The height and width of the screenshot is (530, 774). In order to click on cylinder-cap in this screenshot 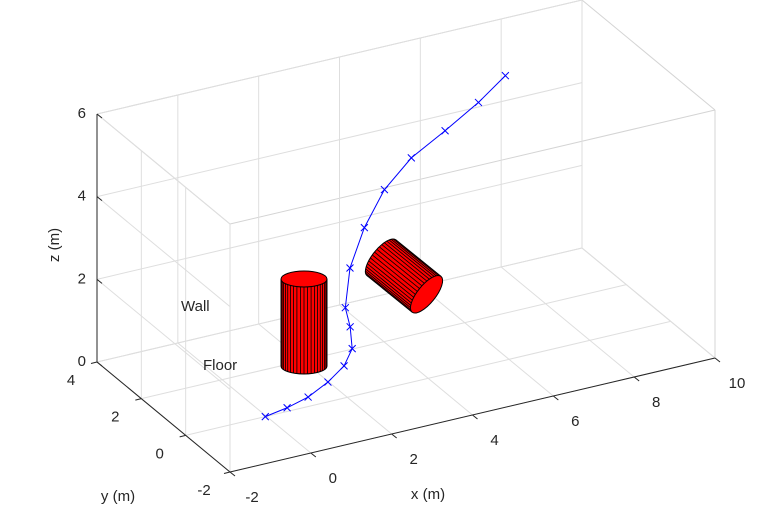, I will do `click(426, 294)`.